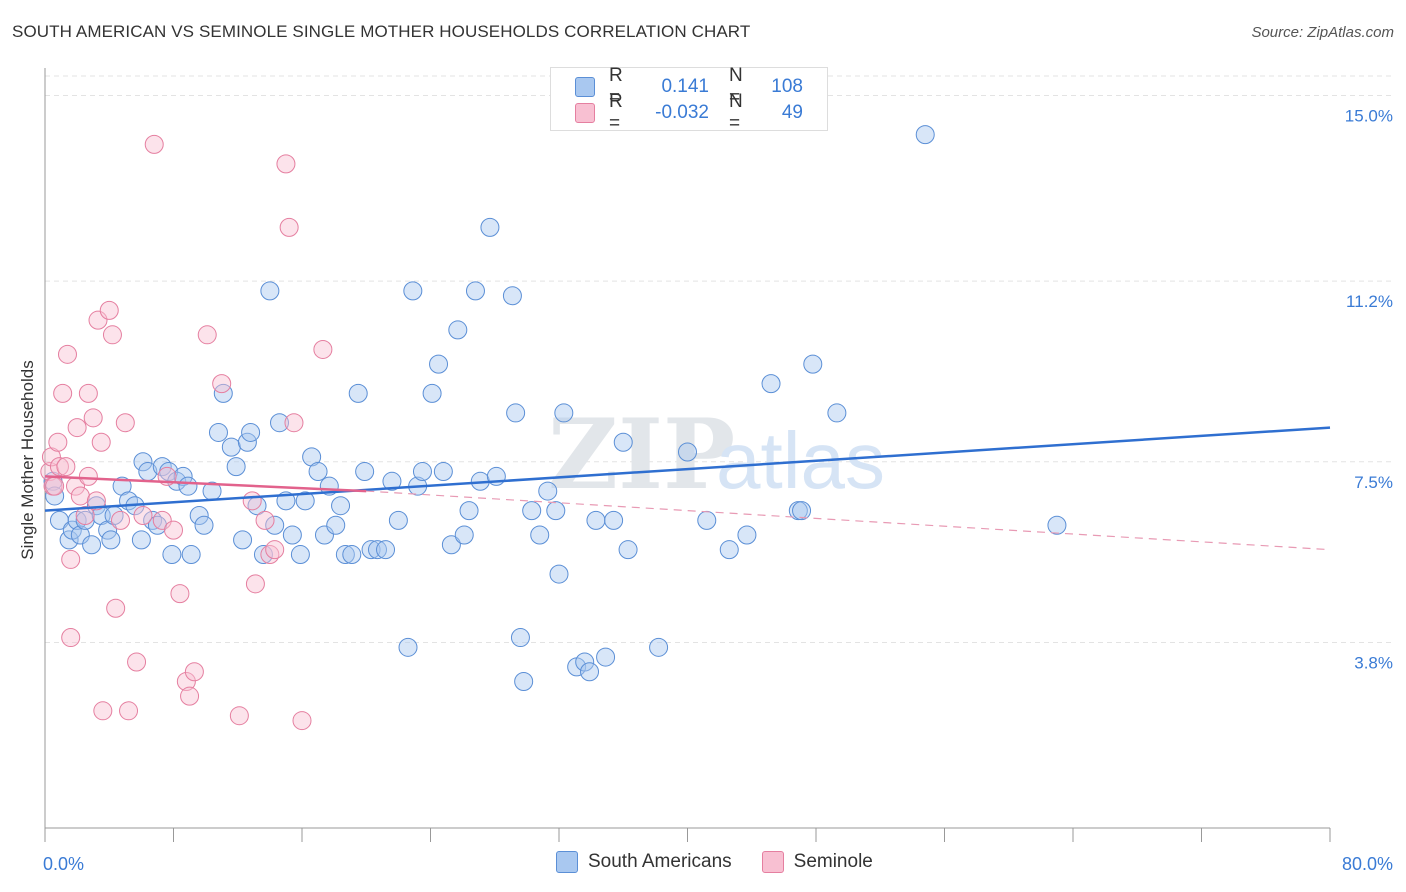 The width and height of the screenshot is (1406, 892). I want to click on legend-r-label: R =, so click(616, 112).